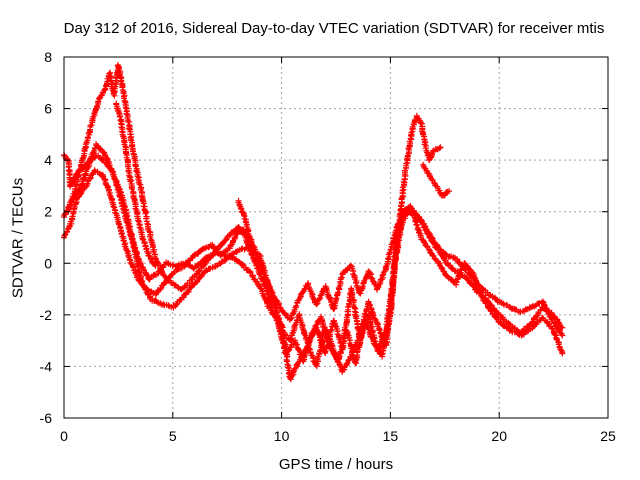 The image size is (640, 480). What do you see at coordinates (64, 436) in the screenshot?
I see `x-tick-label: 0` at bounding box center [64, 436].